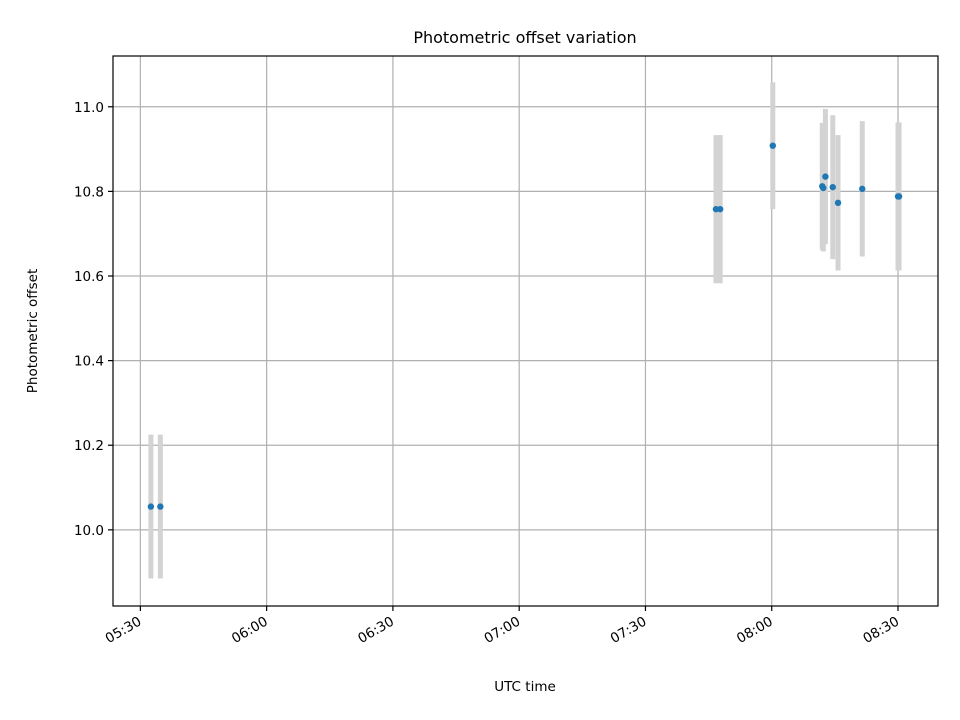 This screenshot has width=960, height=720. Describe the element at coordinates (89, 192) in the screenshot. I see `y-tick-label: 10.8` at that location.